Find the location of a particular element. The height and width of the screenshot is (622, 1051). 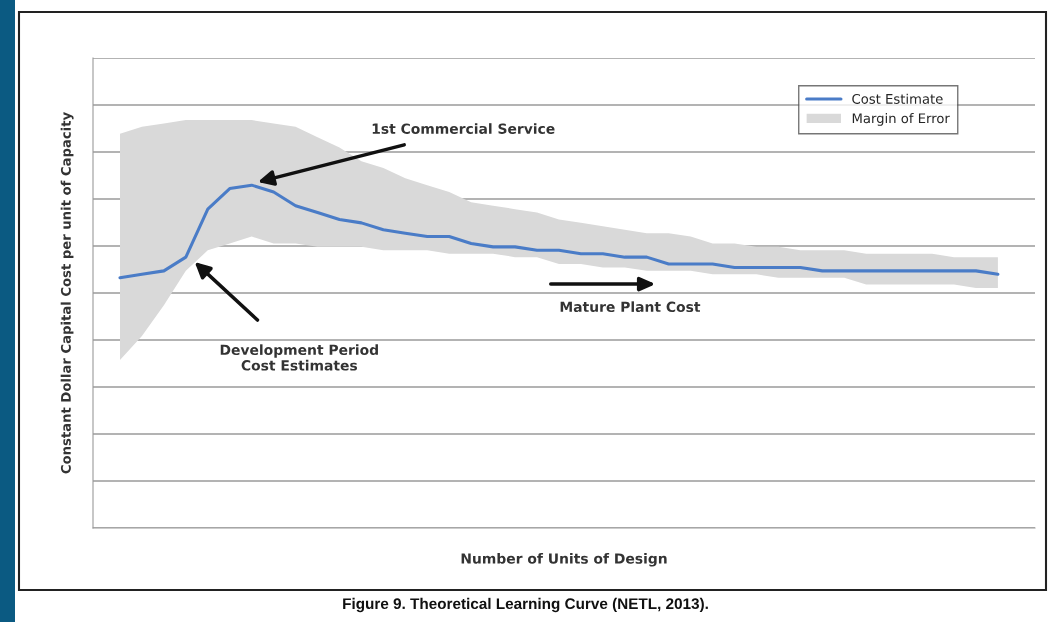

legend-label: Cost Estimate is located at coordinates (897, 98).